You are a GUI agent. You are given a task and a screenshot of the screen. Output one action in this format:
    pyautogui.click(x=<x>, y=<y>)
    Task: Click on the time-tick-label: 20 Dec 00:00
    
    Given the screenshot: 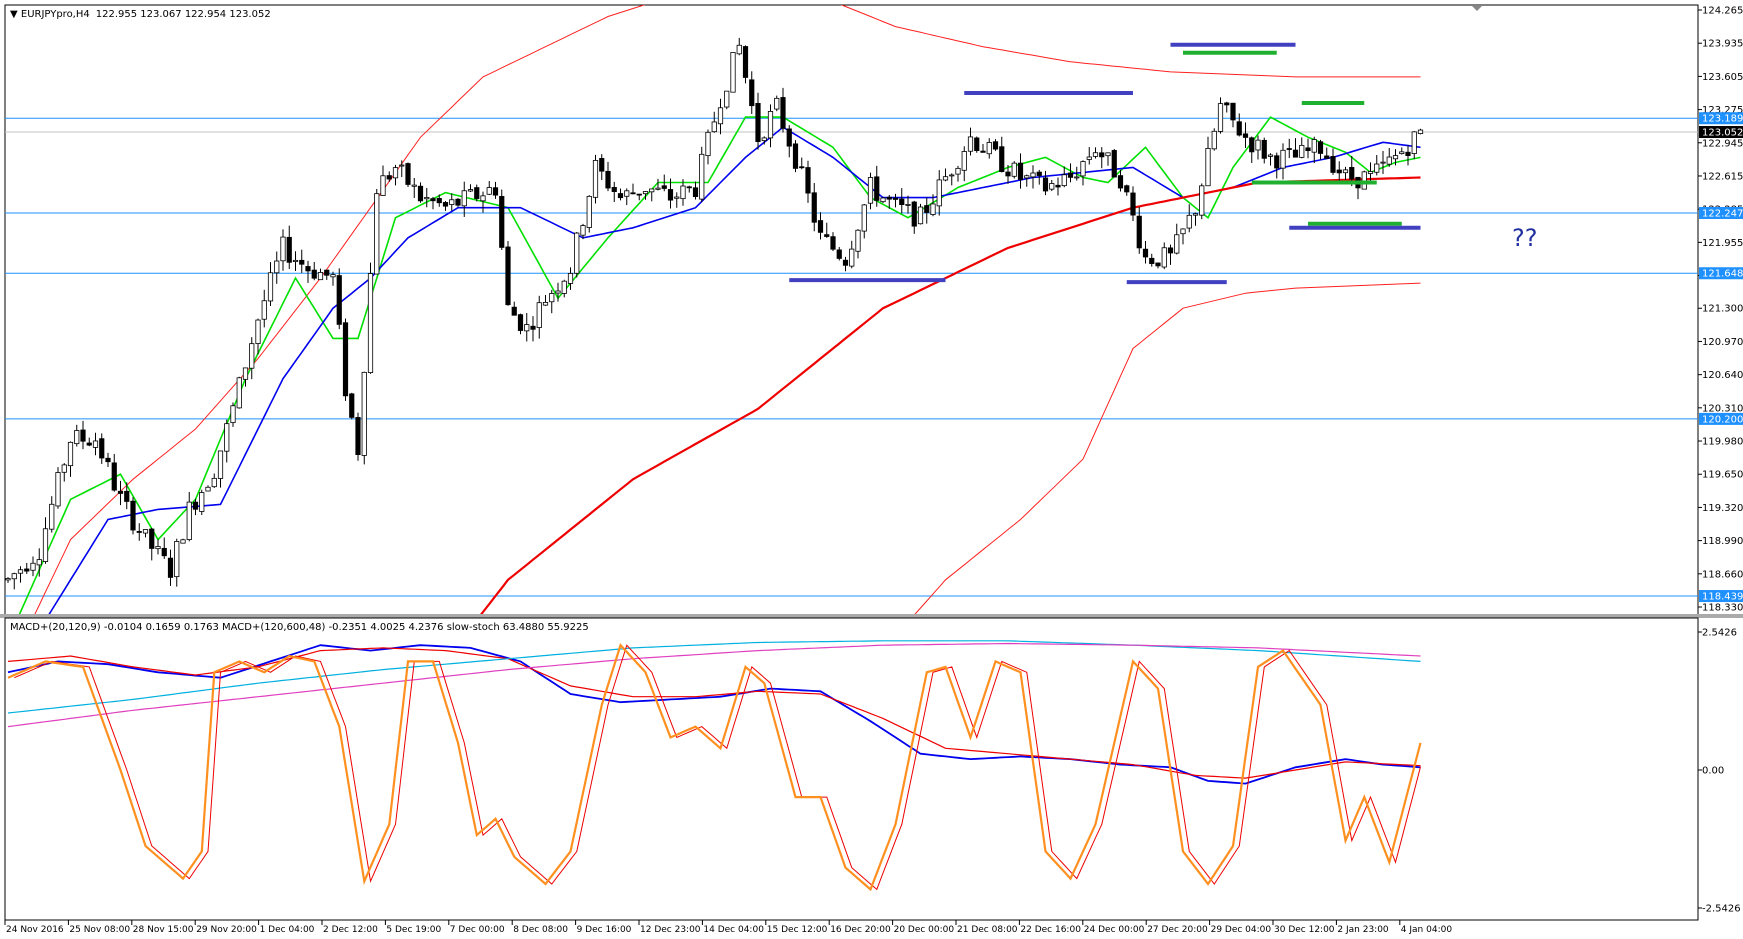 What is the action you would take?
    pyautogui.click(x=924, y=930)
    